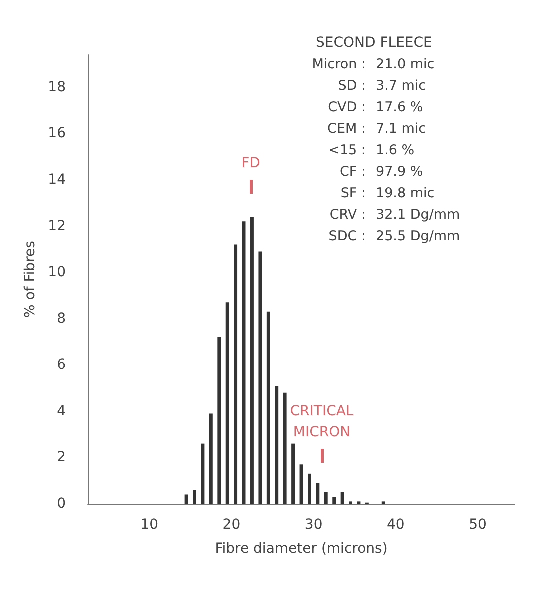  Describe the element at coordinates (382, 86) in the screenshot. I see `annotation: SD : 3.7 mic` at that location.